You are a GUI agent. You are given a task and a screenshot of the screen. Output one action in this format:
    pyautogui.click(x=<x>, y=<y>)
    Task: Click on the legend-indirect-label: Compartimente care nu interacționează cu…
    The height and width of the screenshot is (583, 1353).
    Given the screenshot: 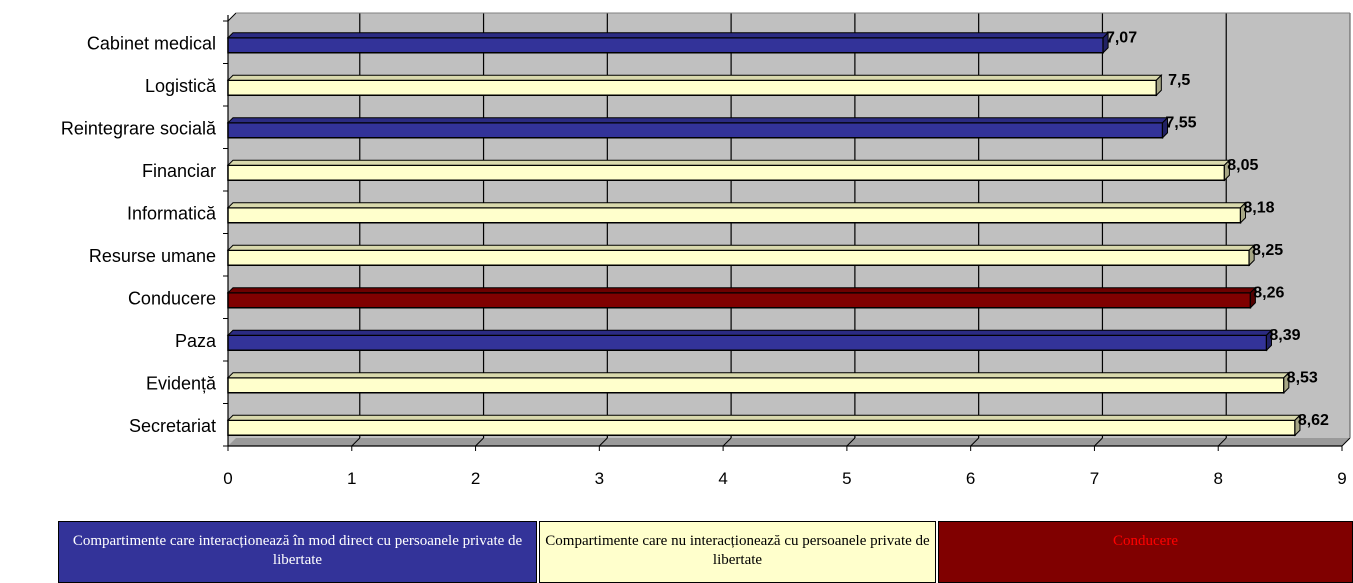 What is the action you would take?
    pyautogui.click(x=737, y=550)
    